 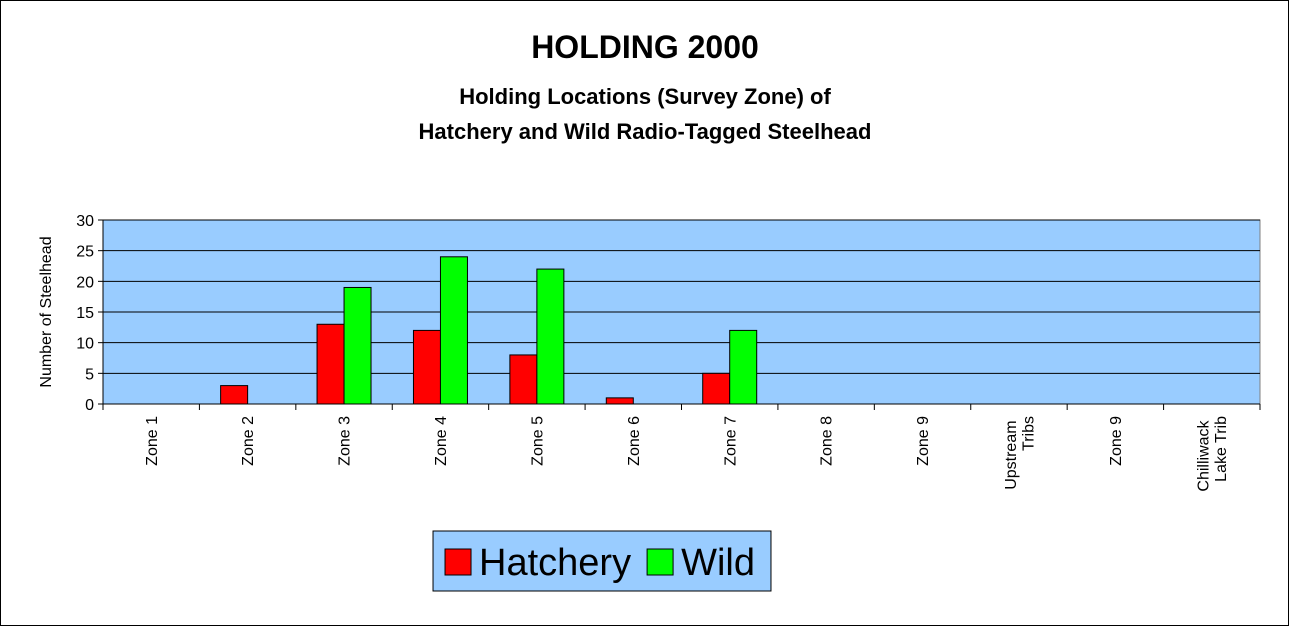 I want to click on x-tick-label: Upstream Tribs, so click(x=1020, y=453).